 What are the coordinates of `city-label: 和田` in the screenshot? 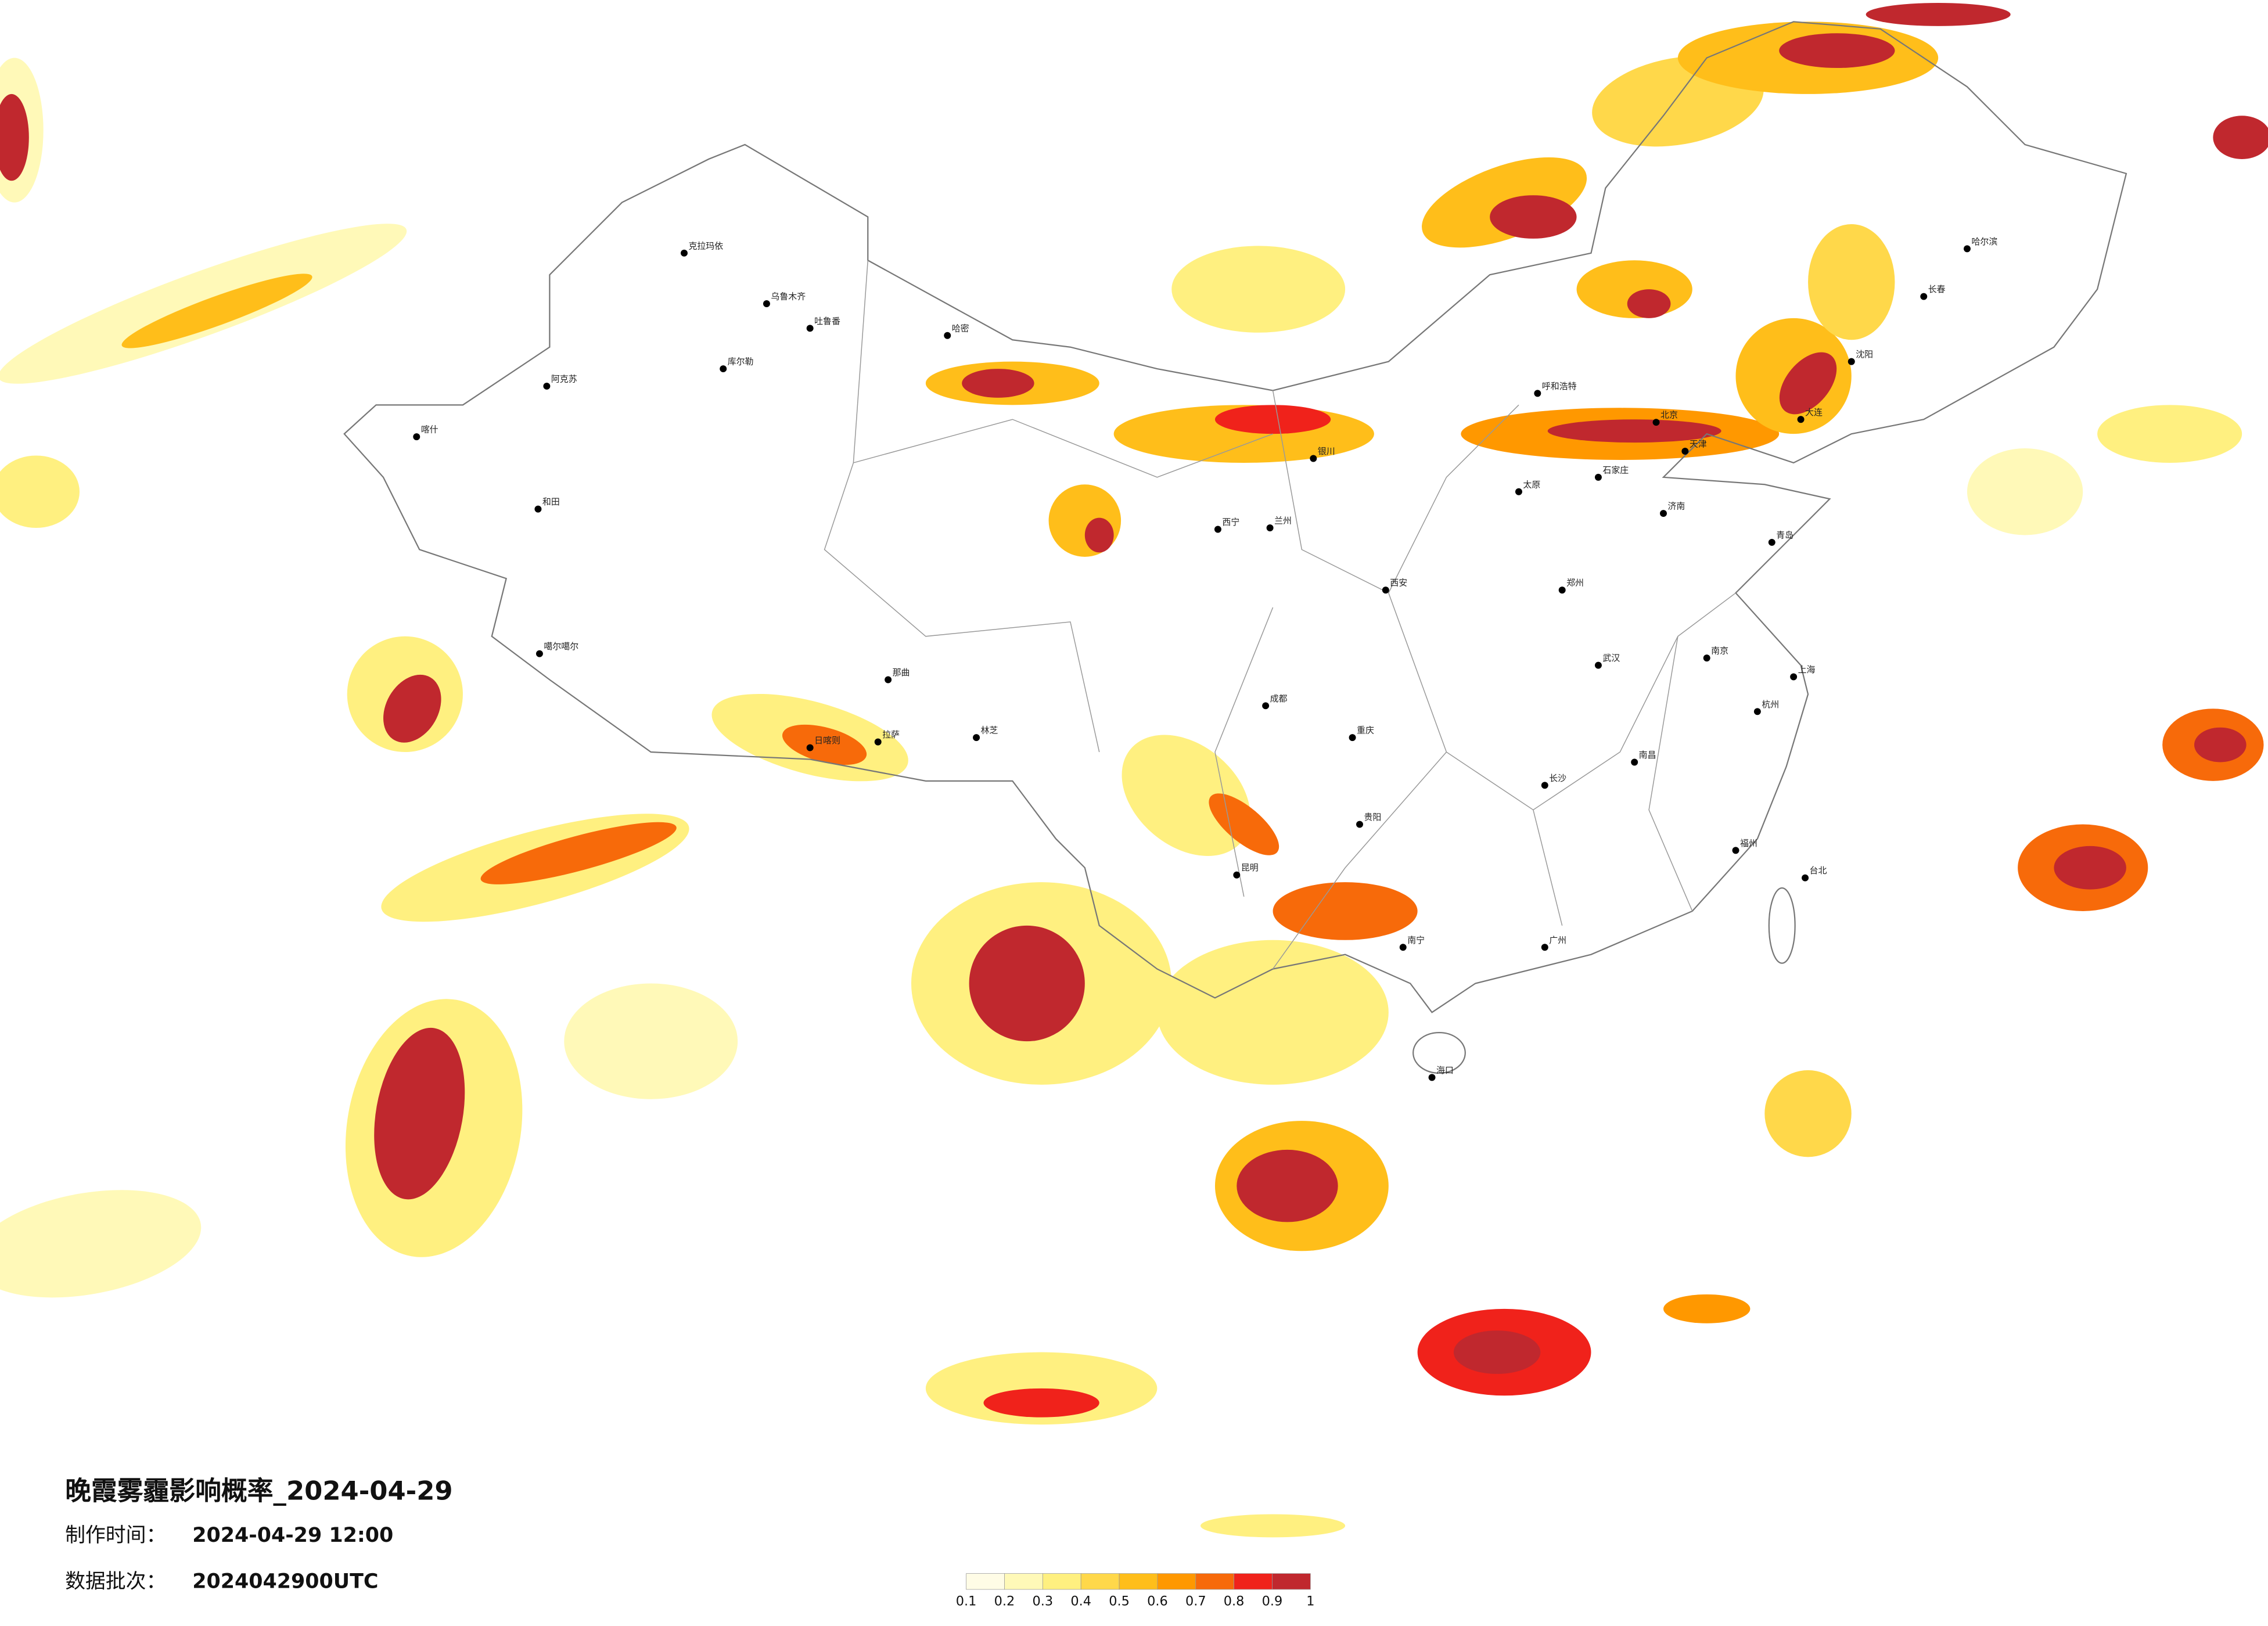 It's located at (551, 502).